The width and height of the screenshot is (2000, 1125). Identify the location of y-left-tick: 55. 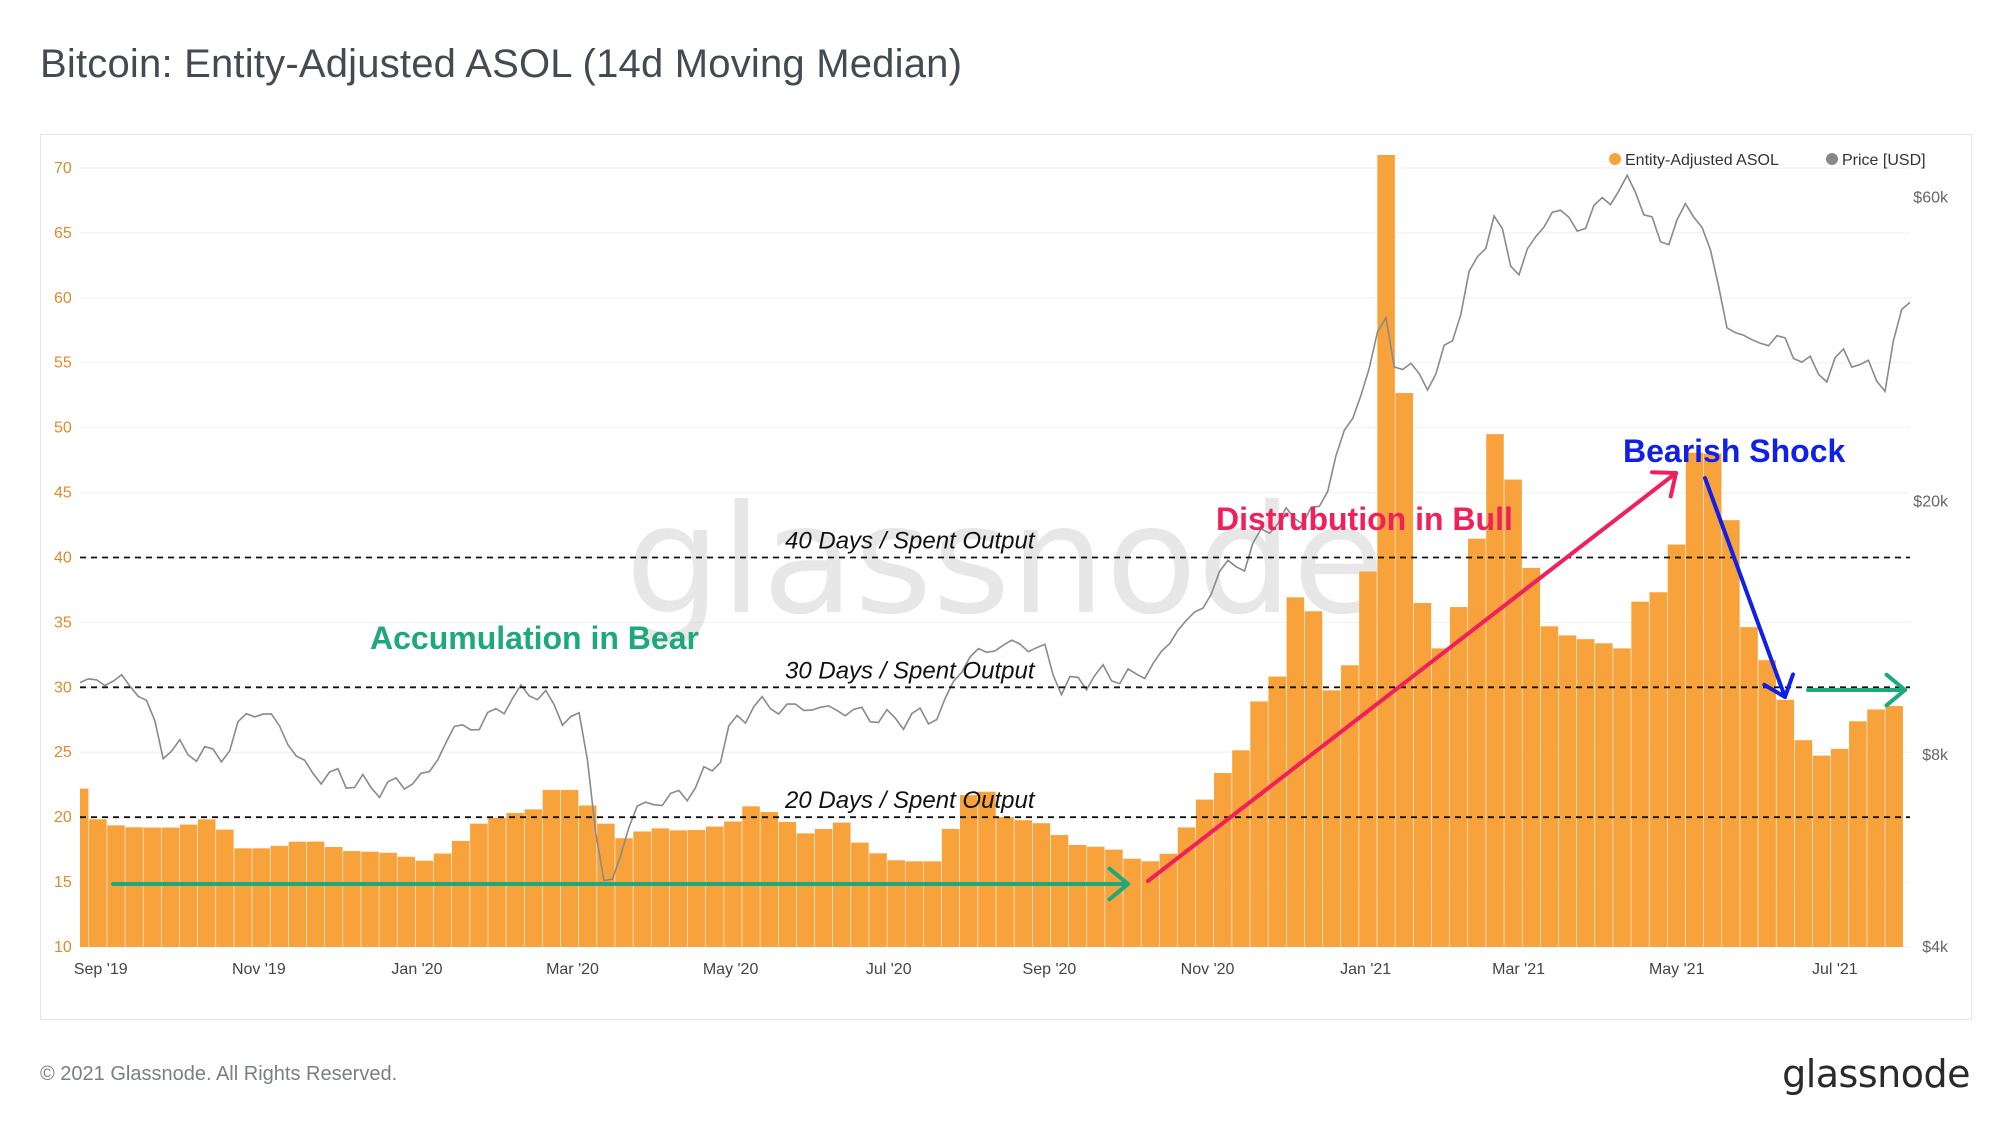
(63, 363).